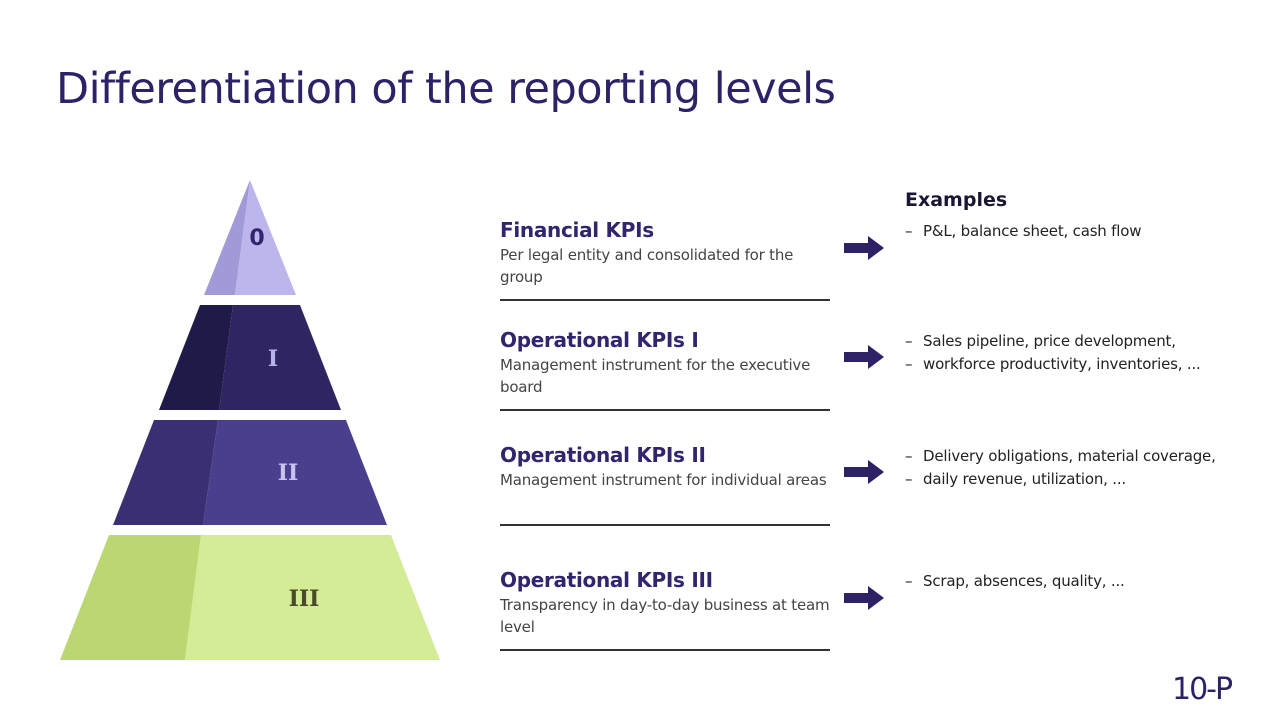 This screenshot has height=720, width=1280. What do you see at coordinates (446, 89) in the screenshot?
I see `page-title: Differentiation of the reporting levels` at bounding box center [446, 89].